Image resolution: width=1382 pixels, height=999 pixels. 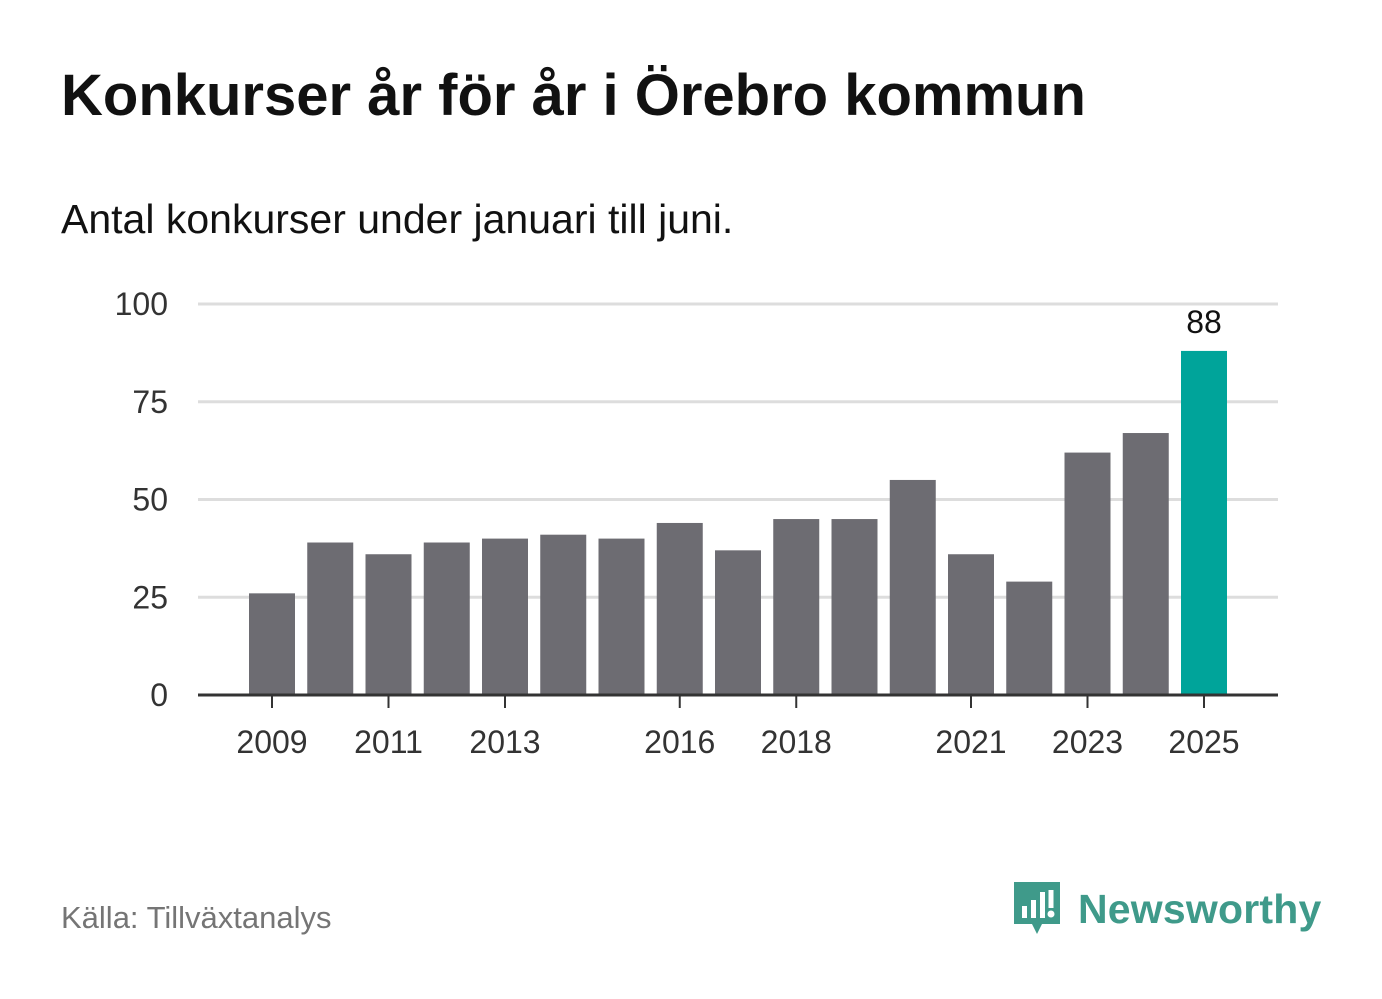 I want to click on brand-name: Newsworthy, so click(x=1200, y=908).